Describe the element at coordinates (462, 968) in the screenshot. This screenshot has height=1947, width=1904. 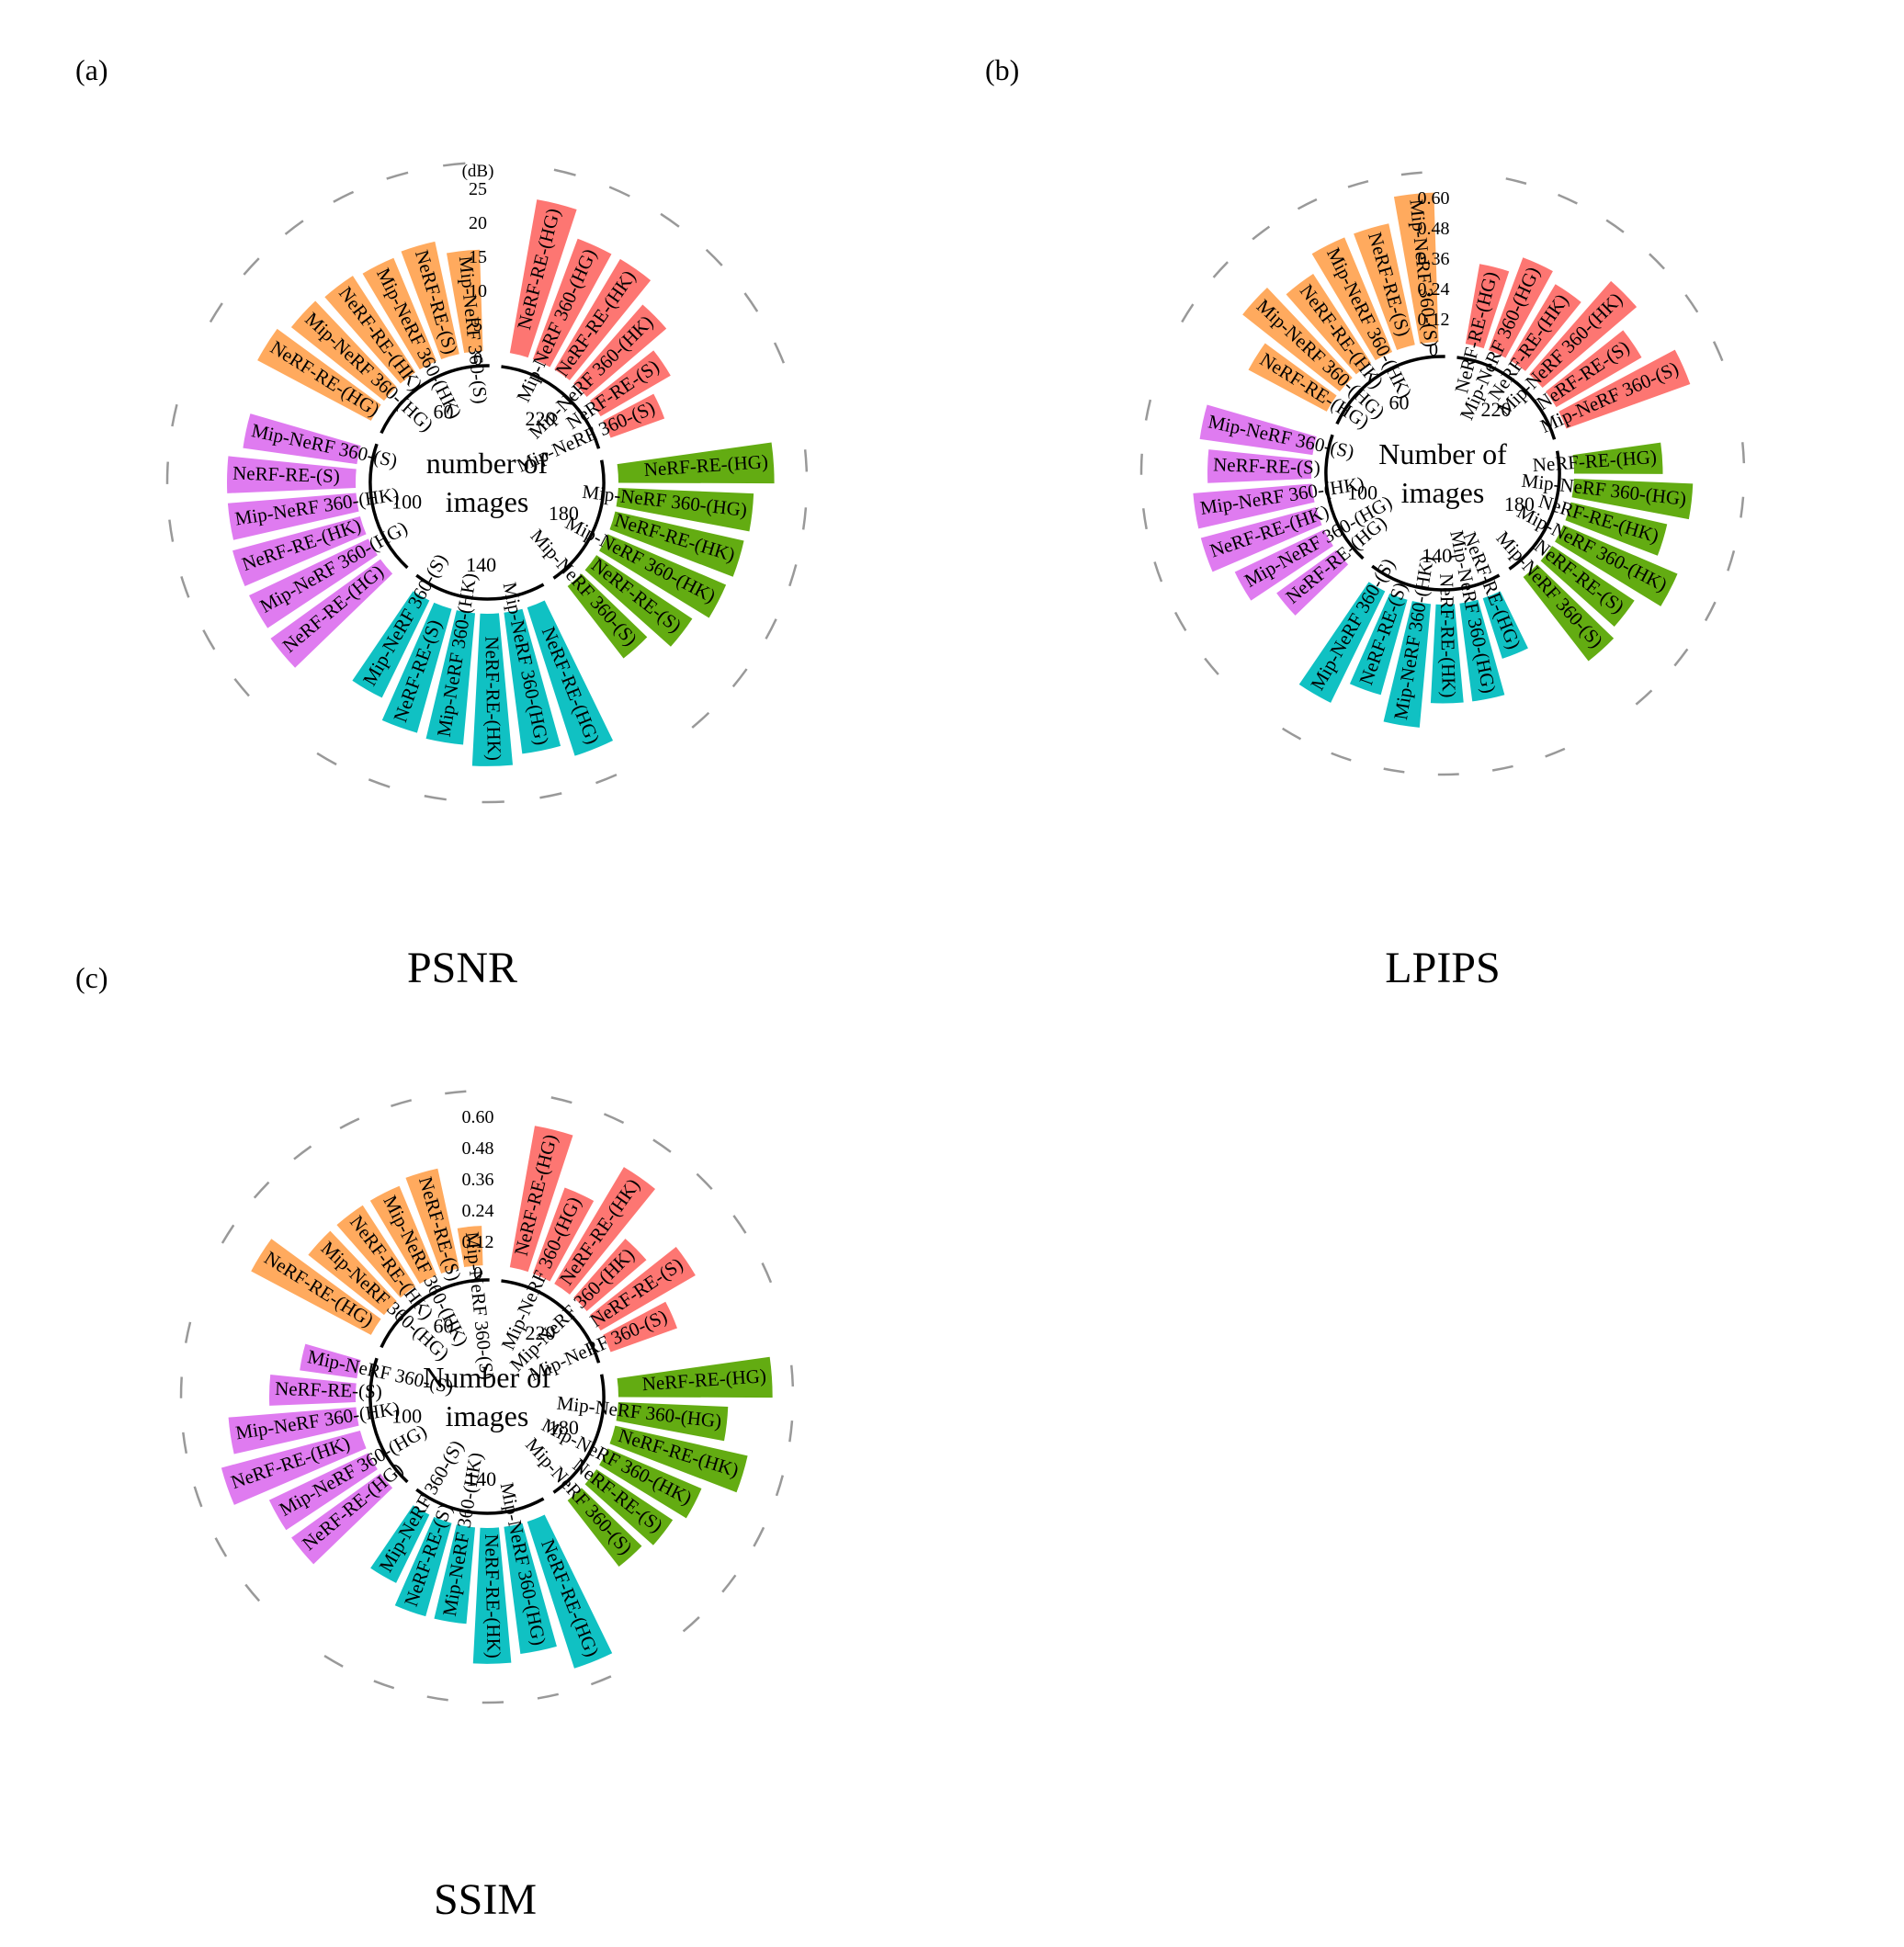
I see `psnr-title: PSNR` at that location.